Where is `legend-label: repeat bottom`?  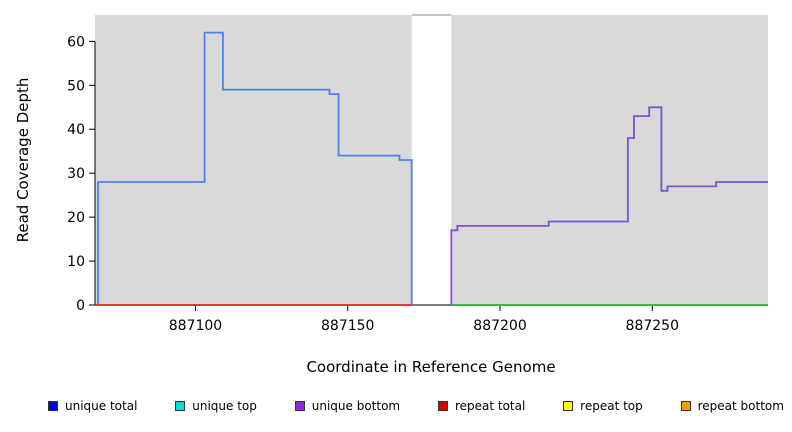
legend-label: repeat bottom is located at coordinates (740, 406).